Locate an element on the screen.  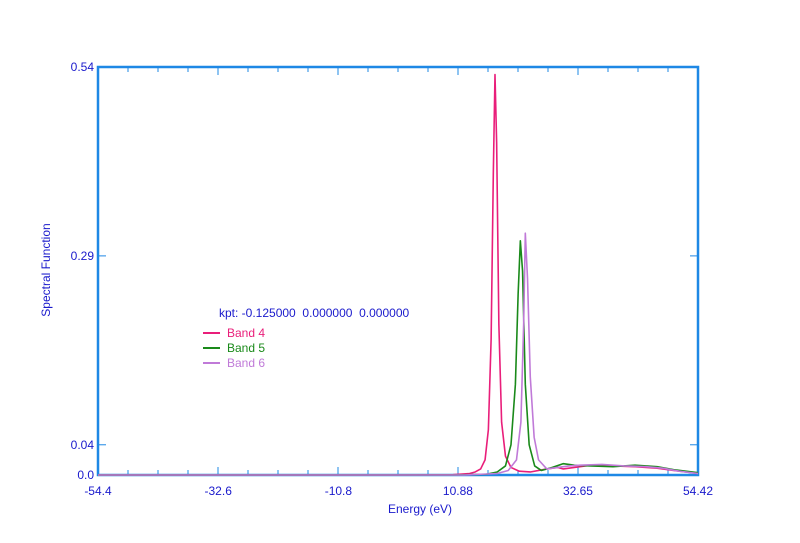
legend-title: kpt: -0.125000 0.000000 0.000000 is located at coordinates (314, 313).